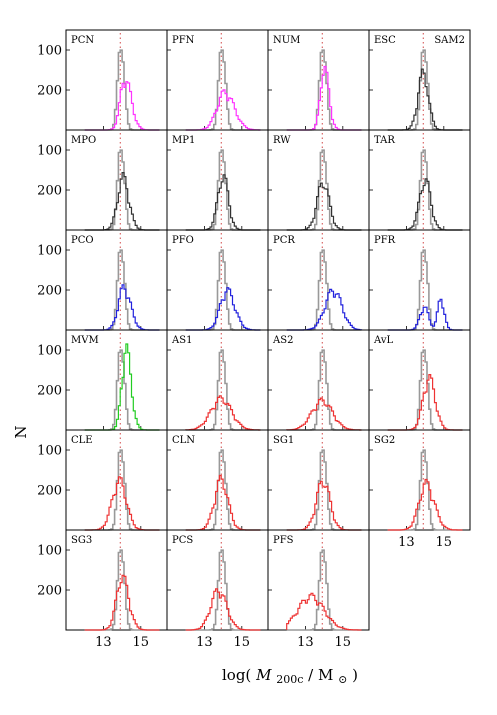 This screenshot has width=497, height=715. I want to click on panel-pco: PCO, so click(116, 280).